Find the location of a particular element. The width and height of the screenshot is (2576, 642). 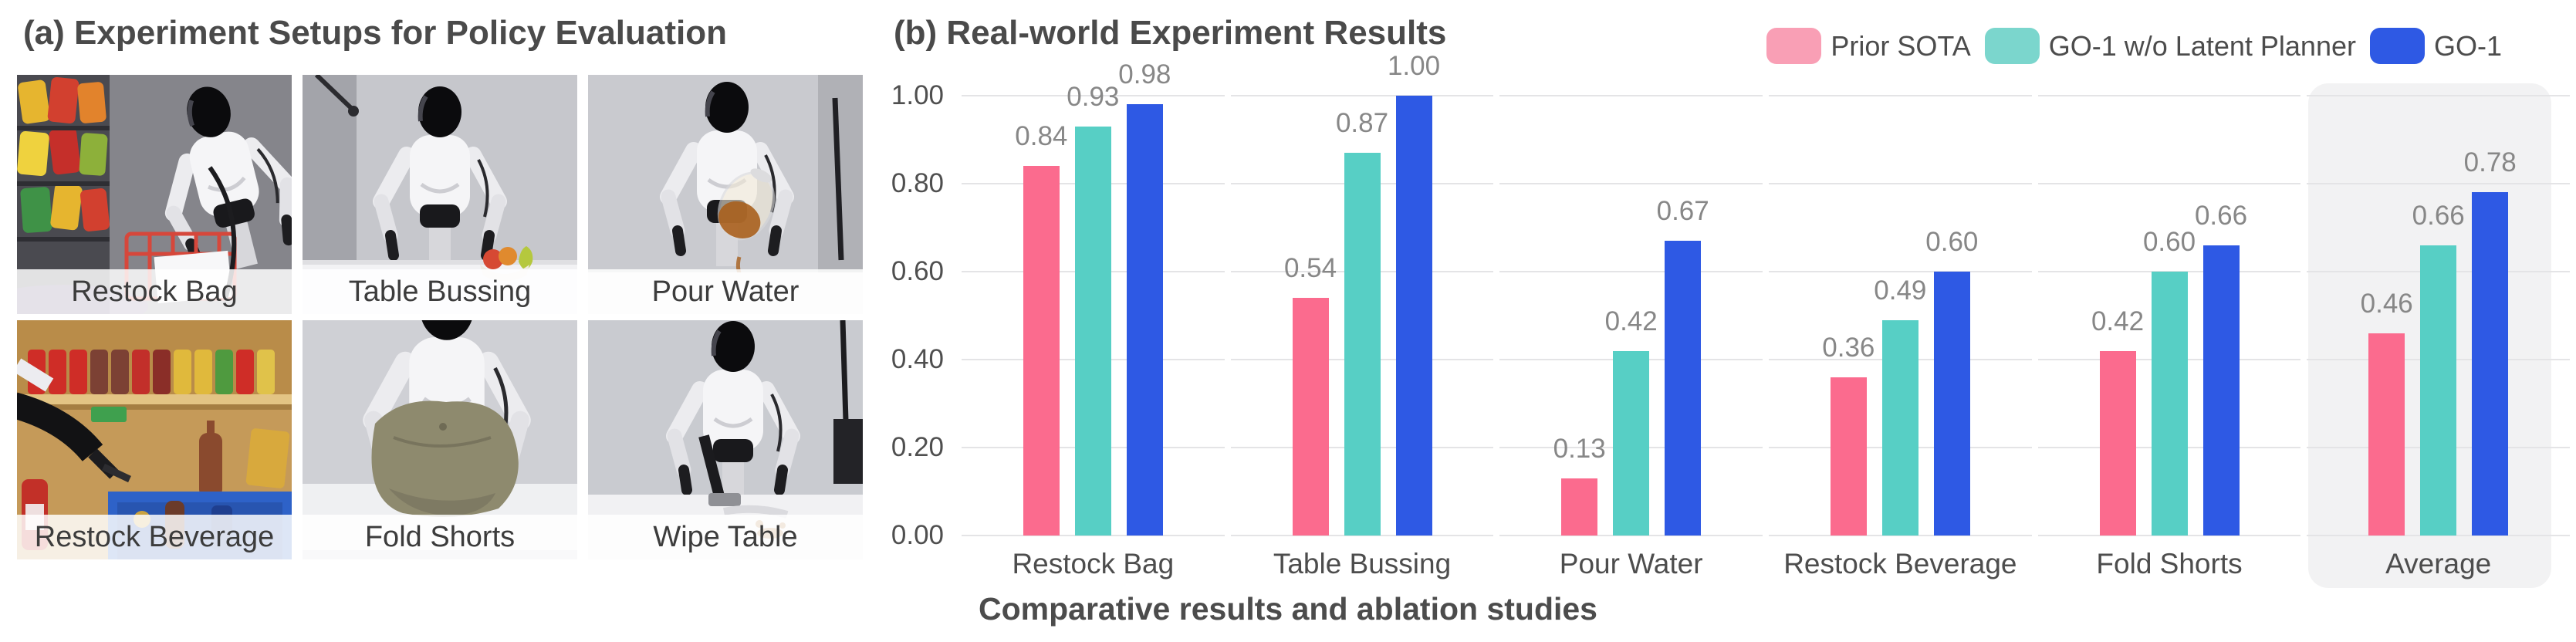

y-tick-0.00: 0.00 is located at coordinates (917, 535).